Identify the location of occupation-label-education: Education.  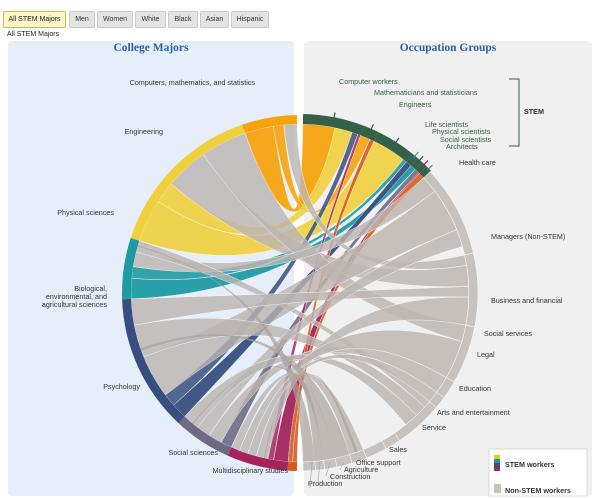
(475, 388).